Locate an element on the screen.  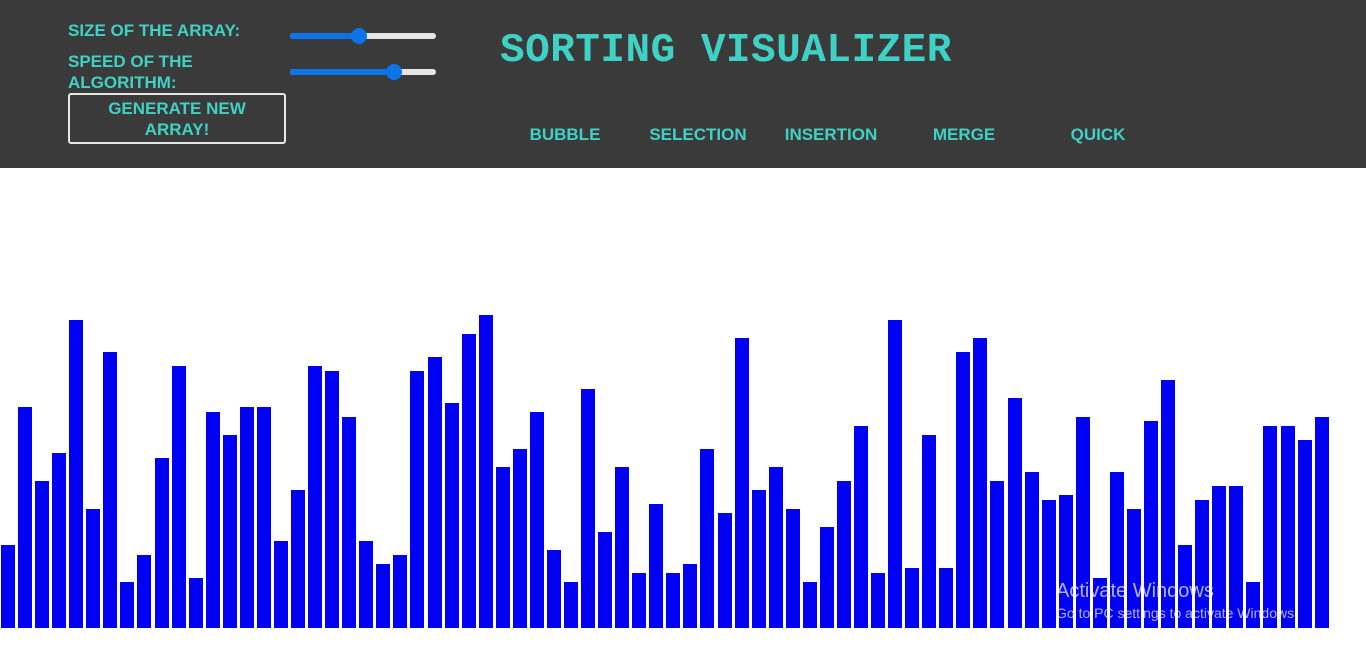
speed-label-line1: SPEED OF THE is located at coordinates (130, 61).